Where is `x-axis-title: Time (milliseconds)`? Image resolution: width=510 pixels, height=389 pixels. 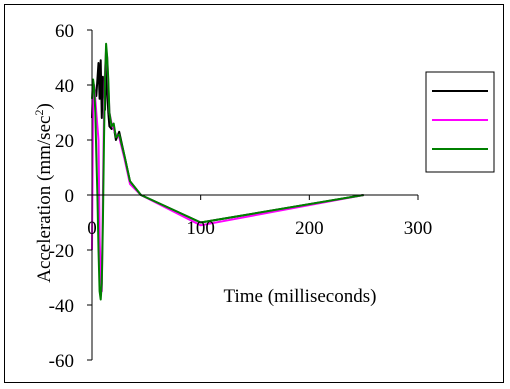
x-axis-title: Time (milliseconds) is located at coordinates (300, 296).